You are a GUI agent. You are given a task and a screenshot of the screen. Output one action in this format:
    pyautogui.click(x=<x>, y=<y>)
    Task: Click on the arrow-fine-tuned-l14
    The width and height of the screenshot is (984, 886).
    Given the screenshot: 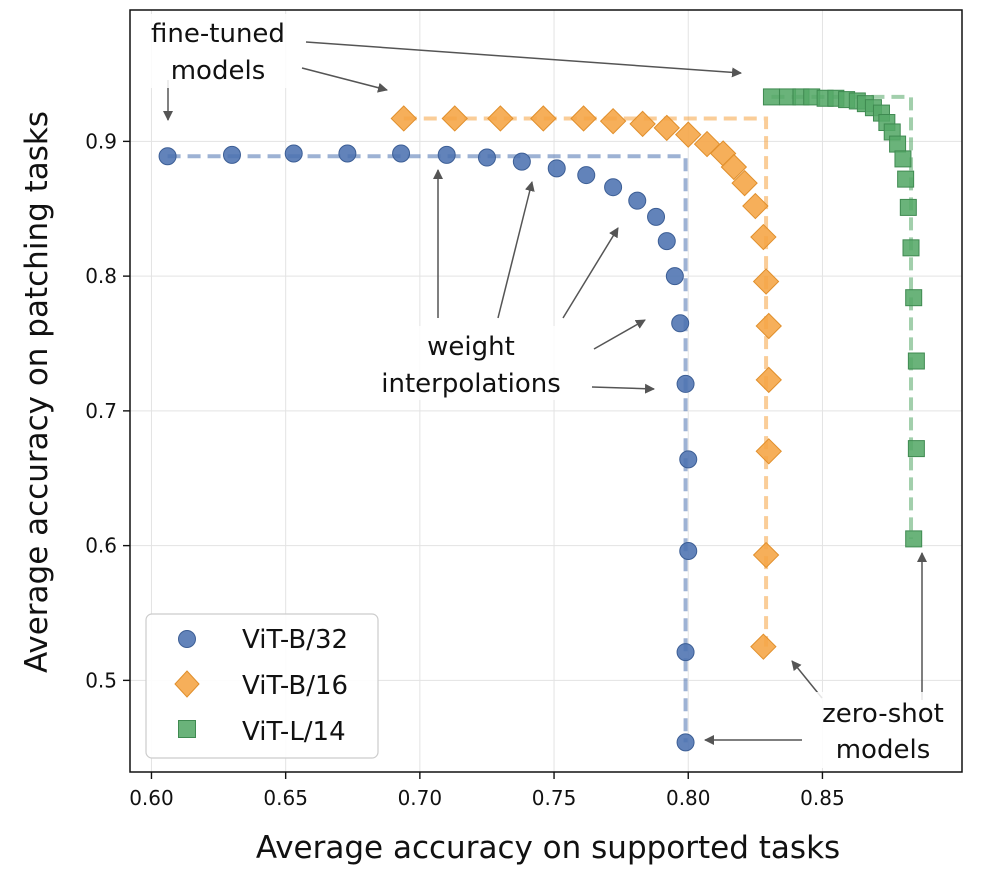 What is the action you would take?
    pyautogui.click(x=523, y=59)
    